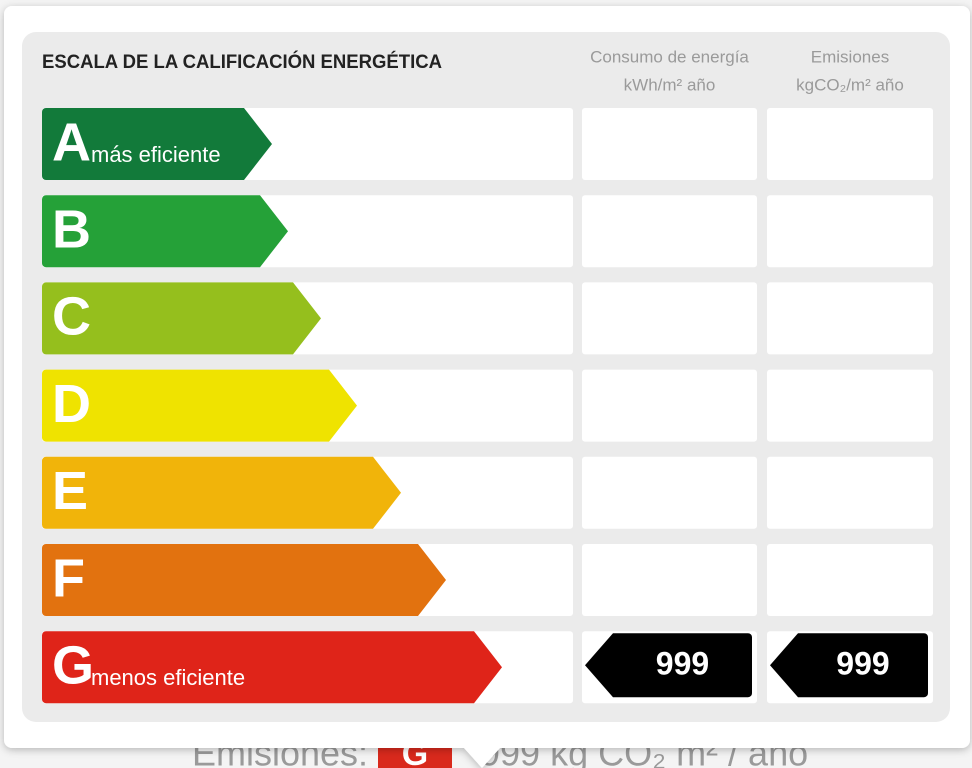 Image resolution: width=972 pixels, height=768 pixels. Describe the element at coordinates (68, 578) in the screenshot. I see `rating-letter: F` at that location.